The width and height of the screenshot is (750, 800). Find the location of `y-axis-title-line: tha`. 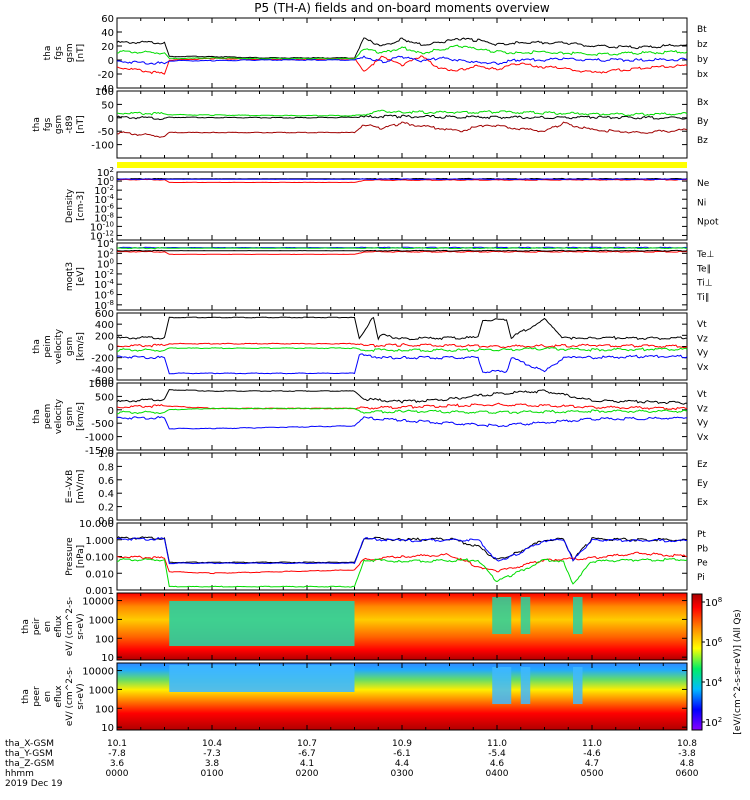

y-axis-title-line: tha is located at coordinates (37, 124).